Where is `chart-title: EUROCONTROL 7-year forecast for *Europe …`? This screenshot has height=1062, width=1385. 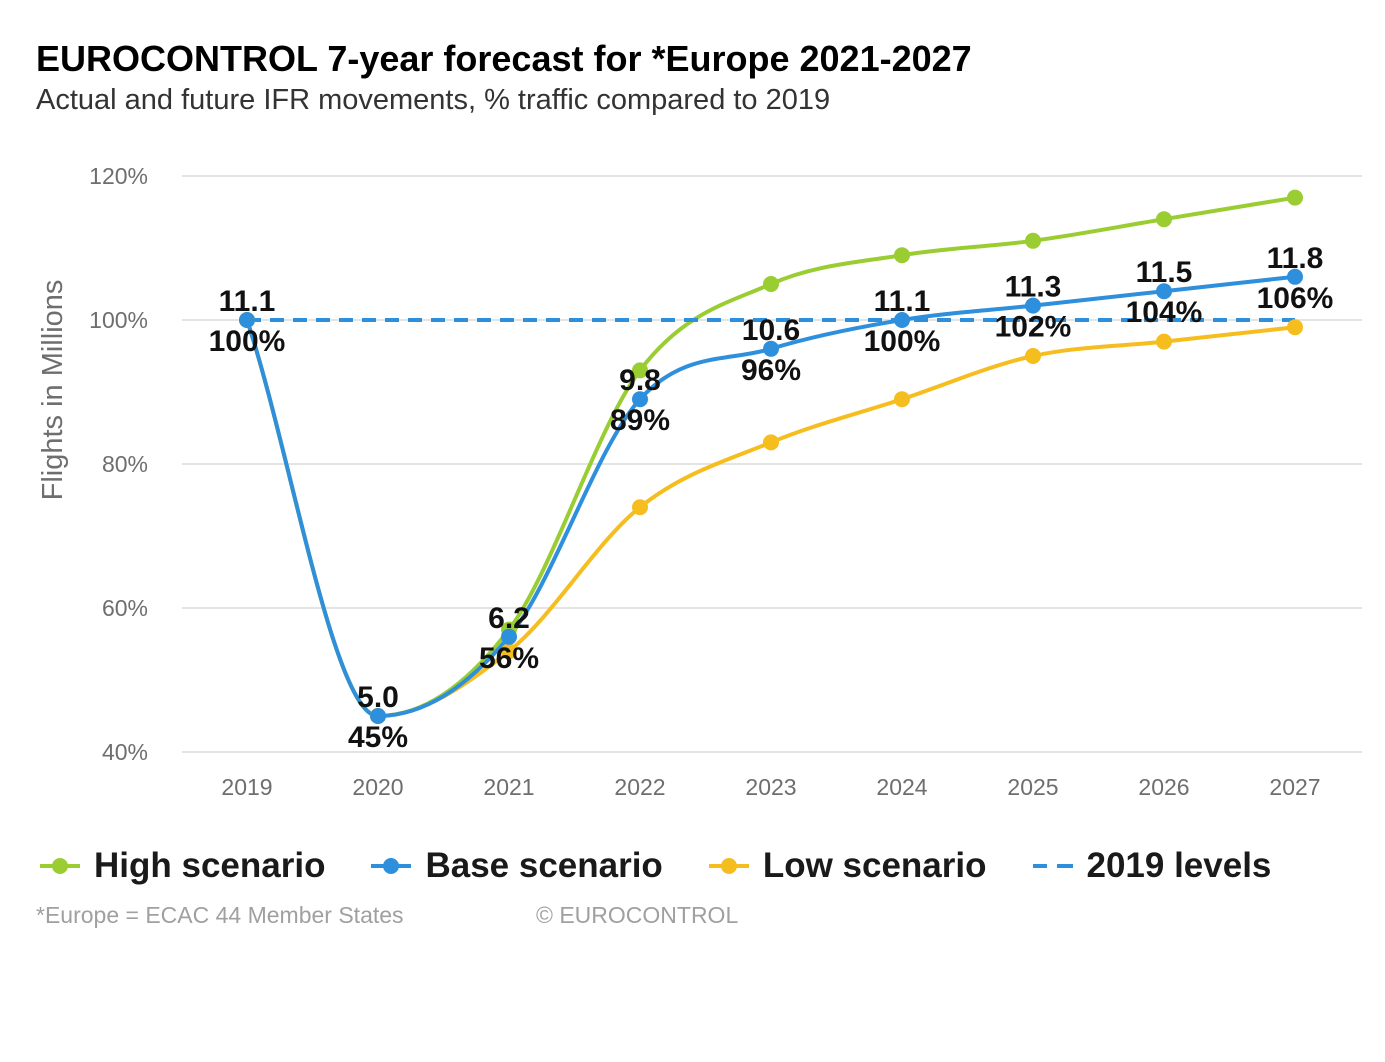 chart-title: EUROCONTROL 7-year forecast for *Europe … is located at coordinates (504, 58).